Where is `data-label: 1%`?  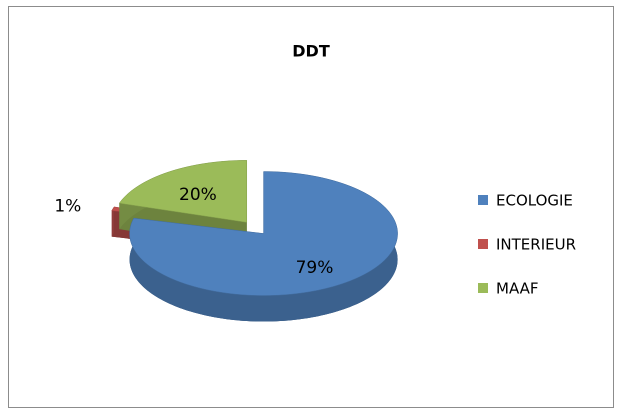 data-label: 1% is located at coordinates (67, 207).